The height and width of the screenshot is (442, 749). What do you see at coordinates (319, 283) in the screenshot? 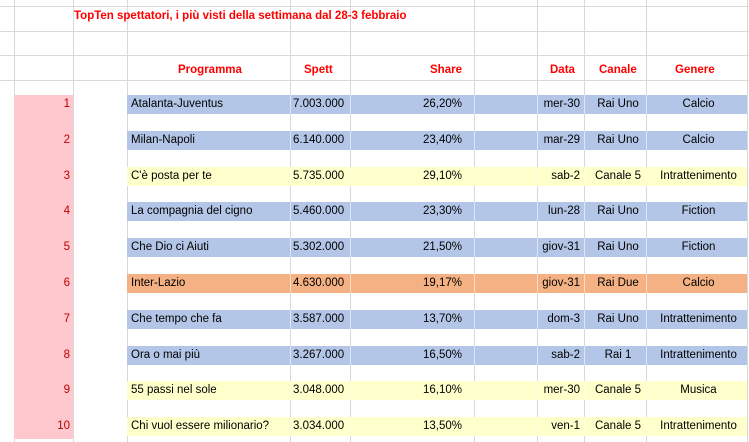
I see `spett-cell: 4.630.000` at bounding box center [319, 283].